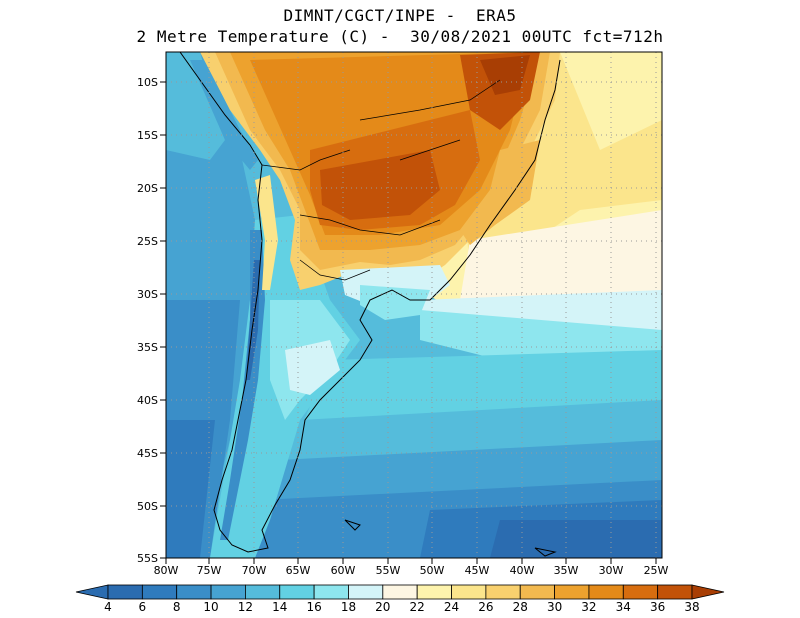 This screenshot has width=800, height=618. I want to click on colorbar-arrow-low, so click(92, 592).